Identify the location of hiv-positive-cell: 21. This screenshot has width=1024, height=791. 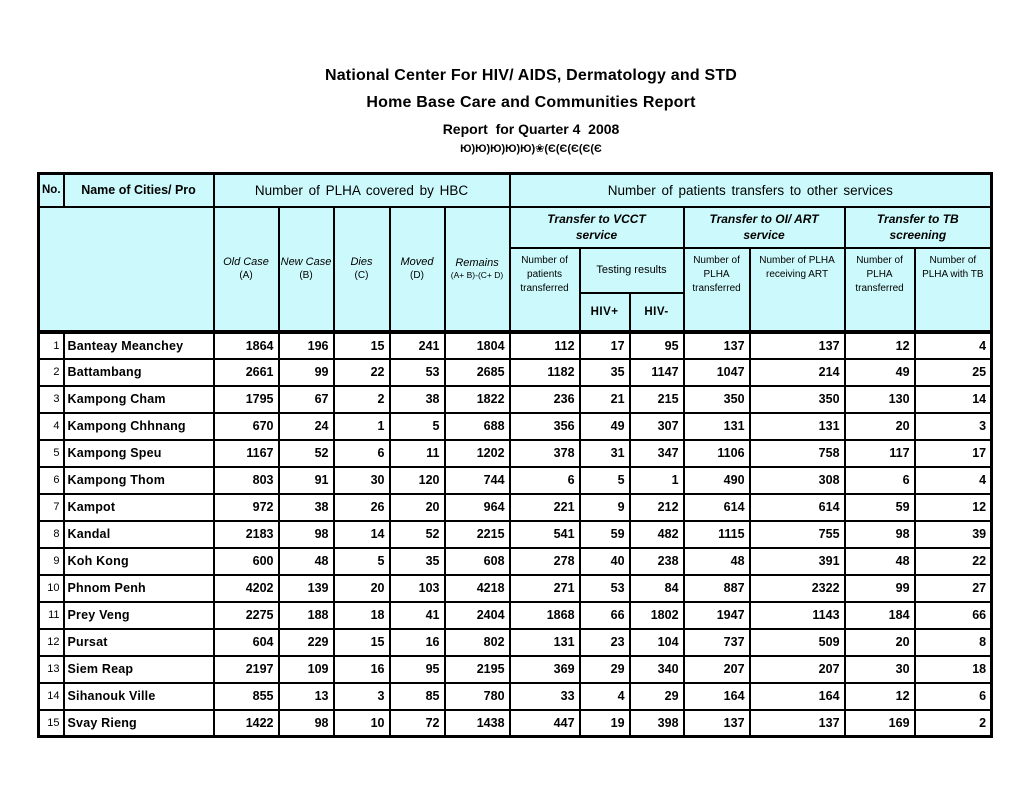
(604, 399).